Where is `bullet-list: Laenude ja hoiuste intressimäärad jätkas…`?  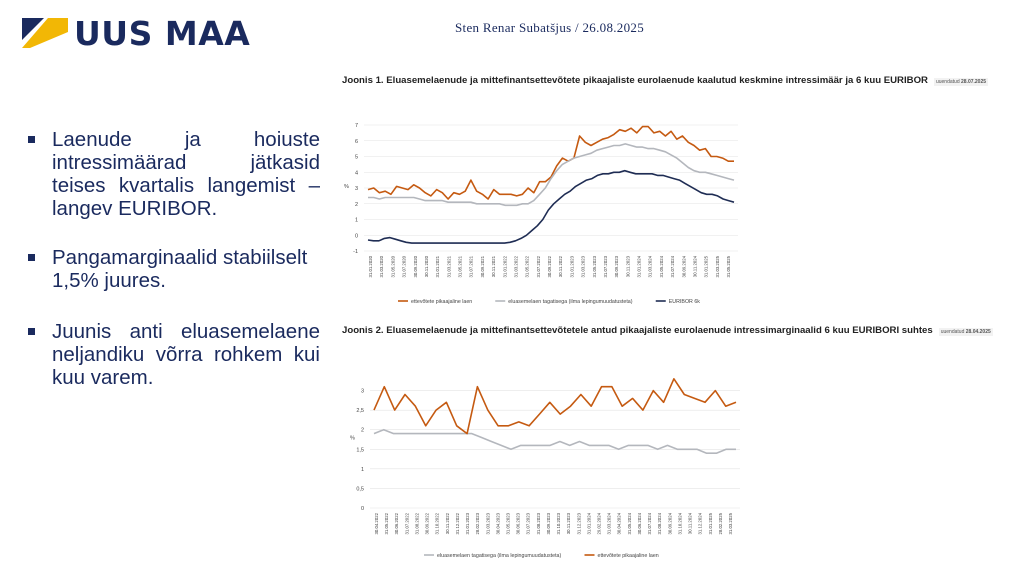 bullet-list: Laenude ja hoiuste intressimäärad jätkas… is located at coordinates (174, 271).